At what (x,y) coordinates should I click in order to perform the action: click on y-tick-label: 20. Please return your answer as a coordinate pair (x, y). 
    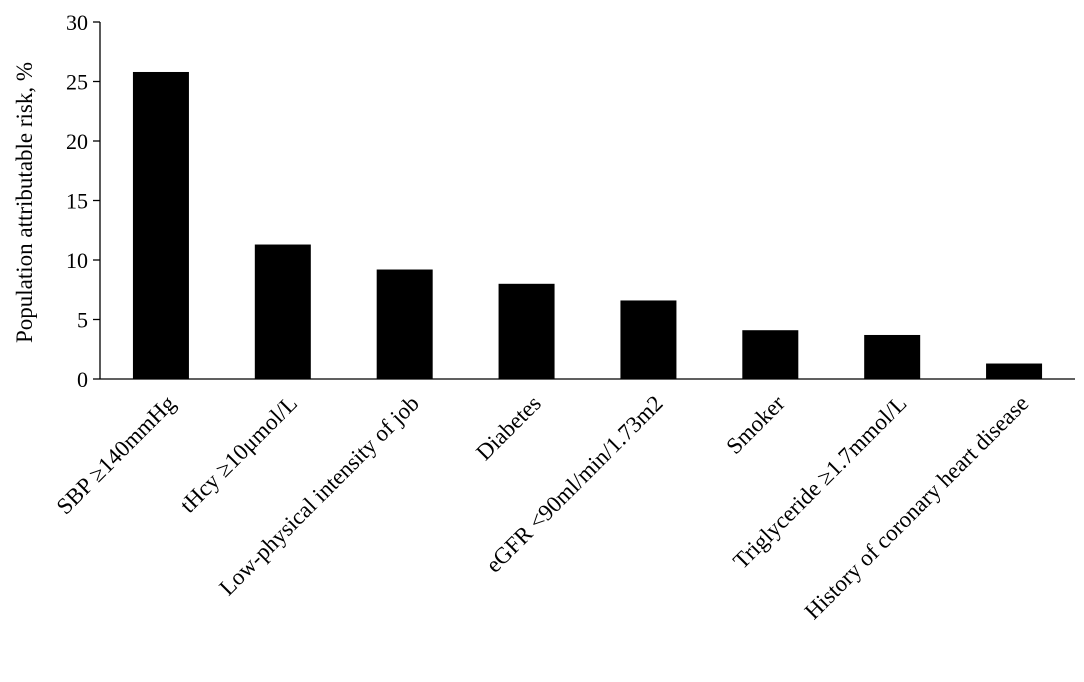
    Looking at the image, I should click on (77, 141).